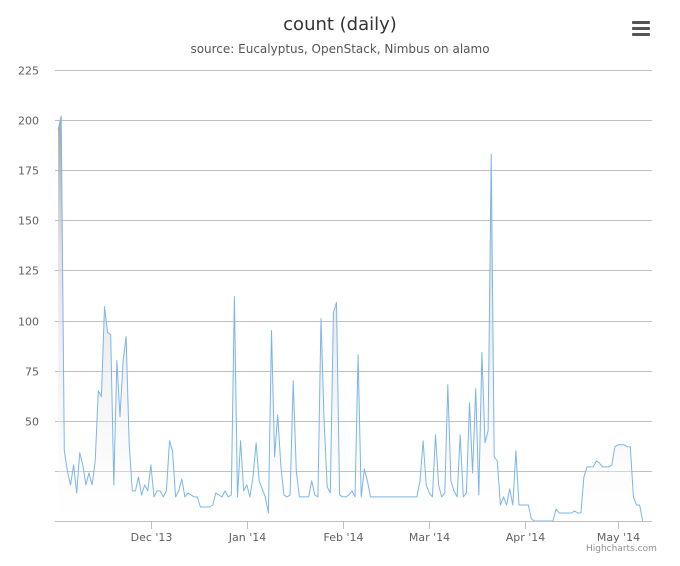  I want to click on y-tick-label: 175, so click(28, 171).